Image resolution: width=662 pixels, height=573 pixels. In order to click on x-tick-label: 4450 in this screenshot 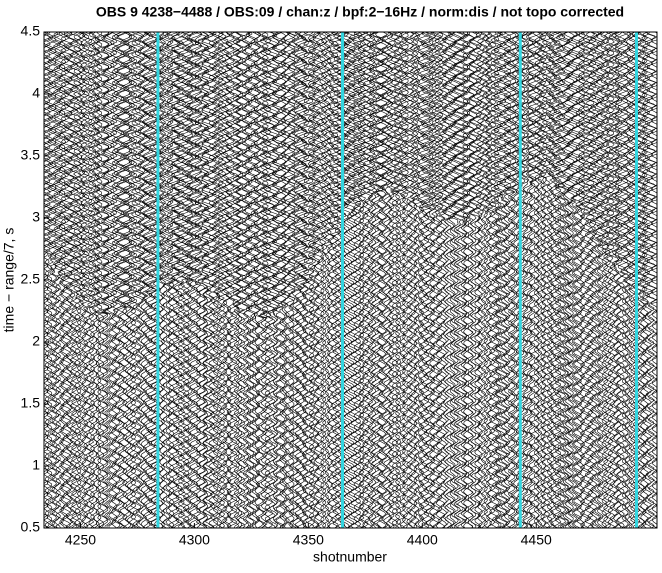, I will do `click(536, 540)`.